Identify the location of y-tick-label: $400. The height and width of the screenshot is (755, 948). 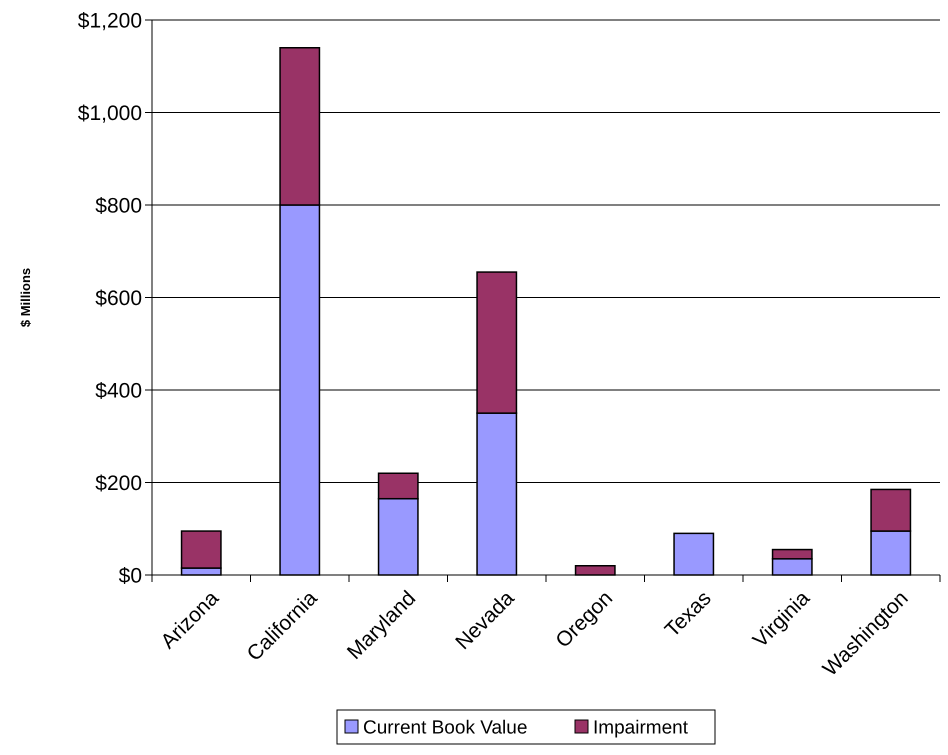
(118, 390).